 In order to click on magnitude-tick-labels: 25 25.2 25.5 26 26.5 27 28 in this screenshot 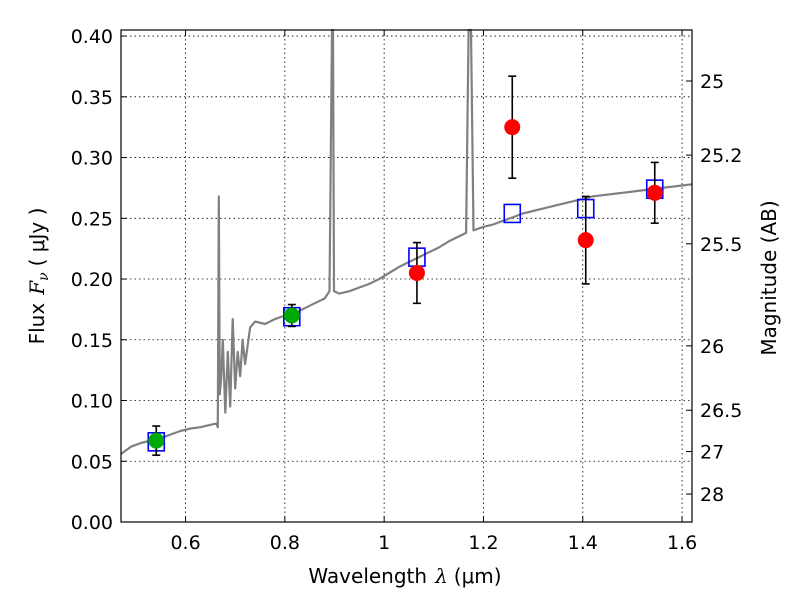, I will do `click(721, 288)`.